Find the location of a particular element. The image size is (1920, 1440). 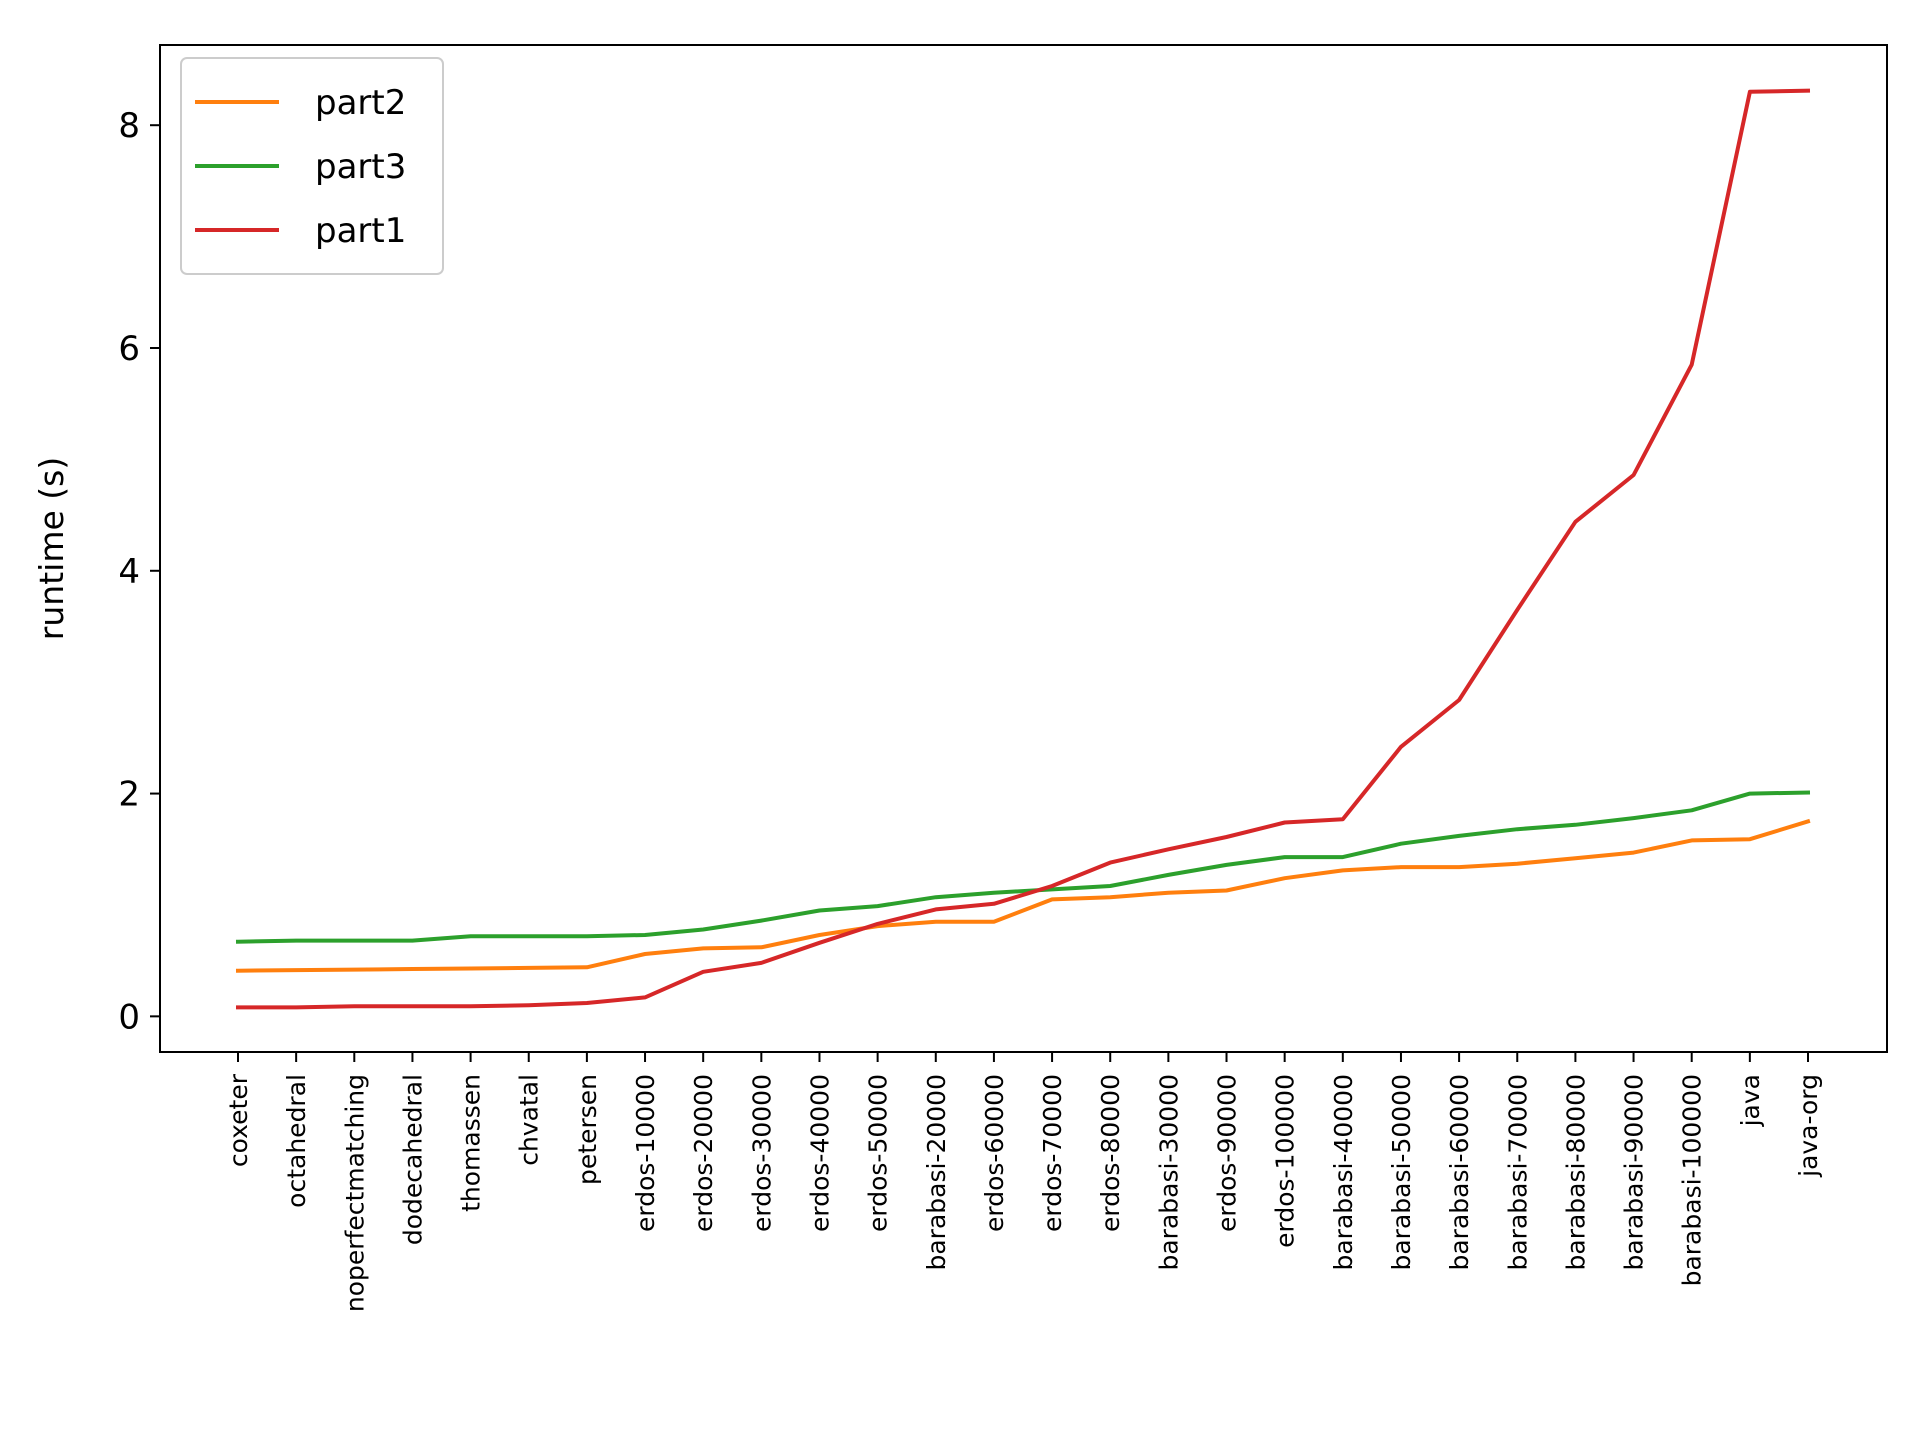

y-axis: 0 2 4 6 8 is located at coordinates (139, 571).